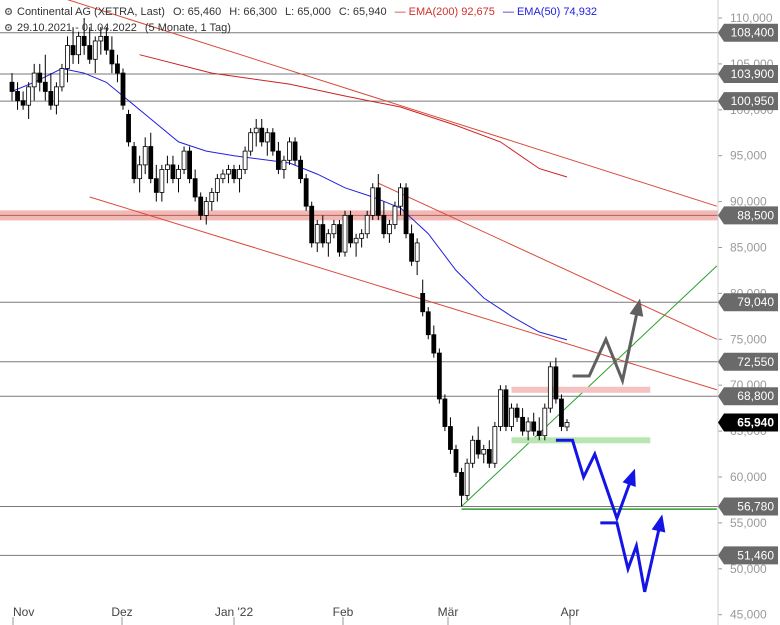  I want to click on x-tick-label: Nov, so click(23, 612).